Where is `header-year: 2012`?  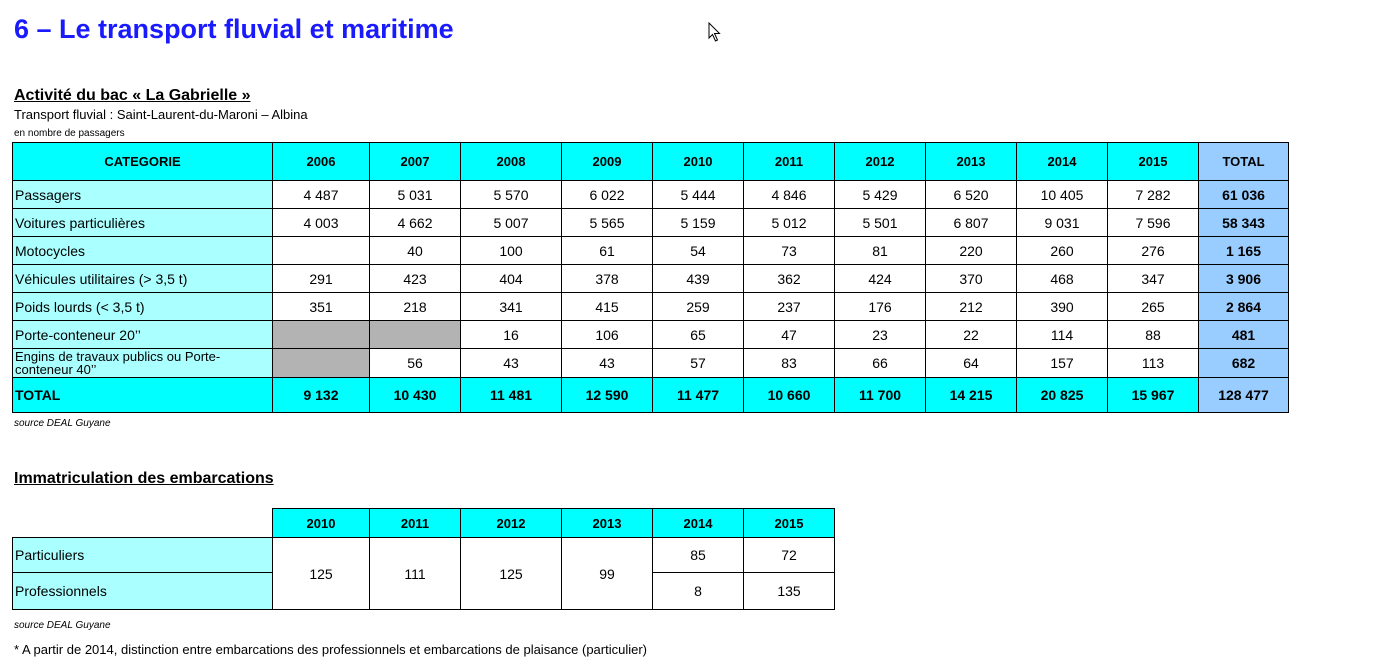
header-year: 2012 is located at coordinates (880, 161).